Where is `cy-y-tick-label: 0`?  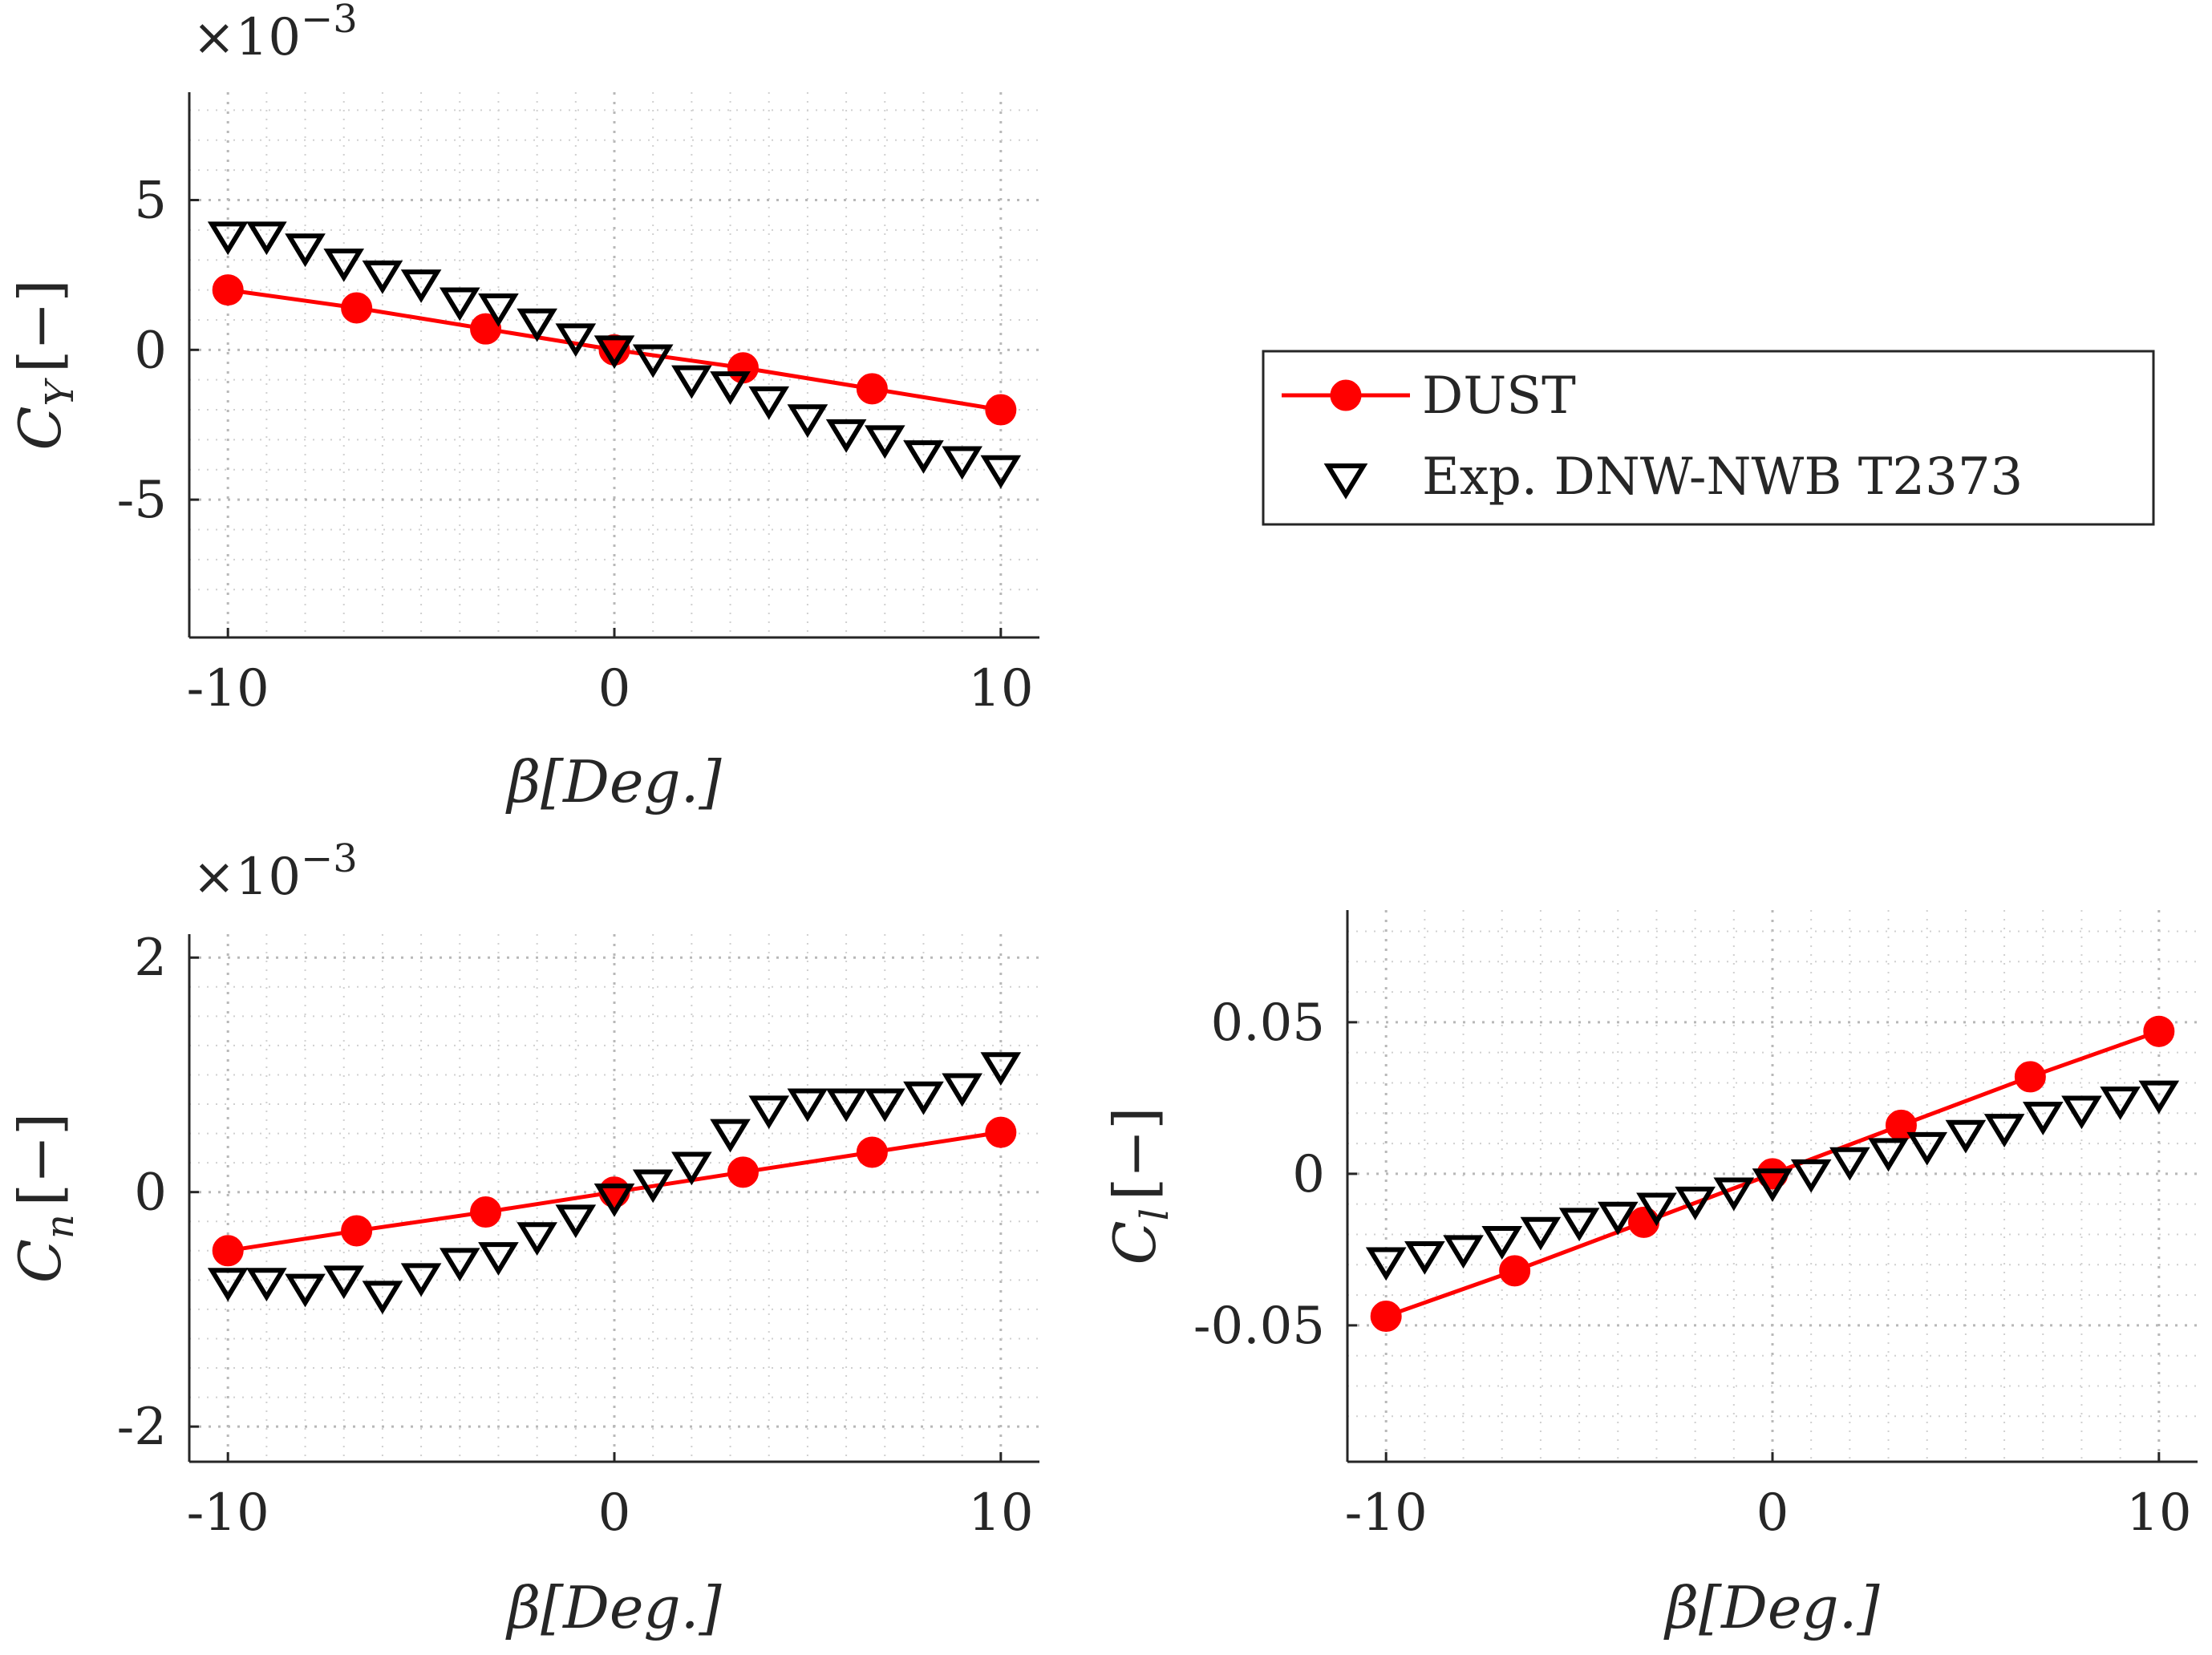
cy-y-tick-label: 0 is located at coordinates (150, 351).